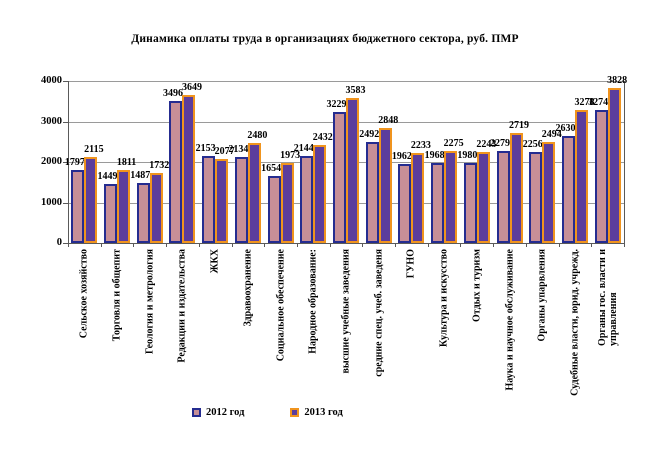  I want to click on value-label-2013-16: 3278, so click(584, 102).